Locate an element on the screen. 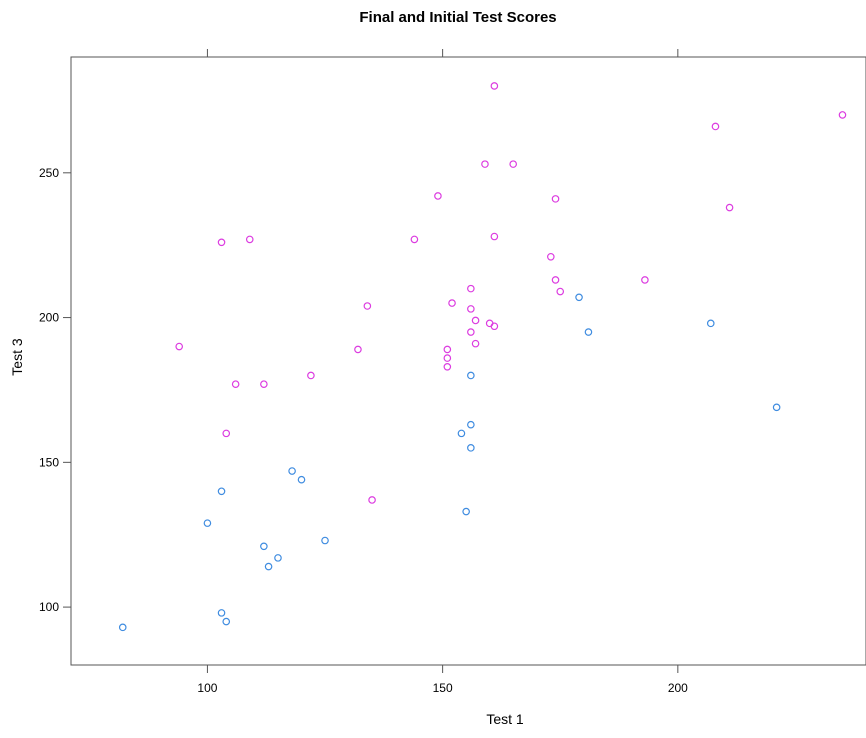  chart-title: Final and Initial Test Scores is located at coordinates (457, 17).